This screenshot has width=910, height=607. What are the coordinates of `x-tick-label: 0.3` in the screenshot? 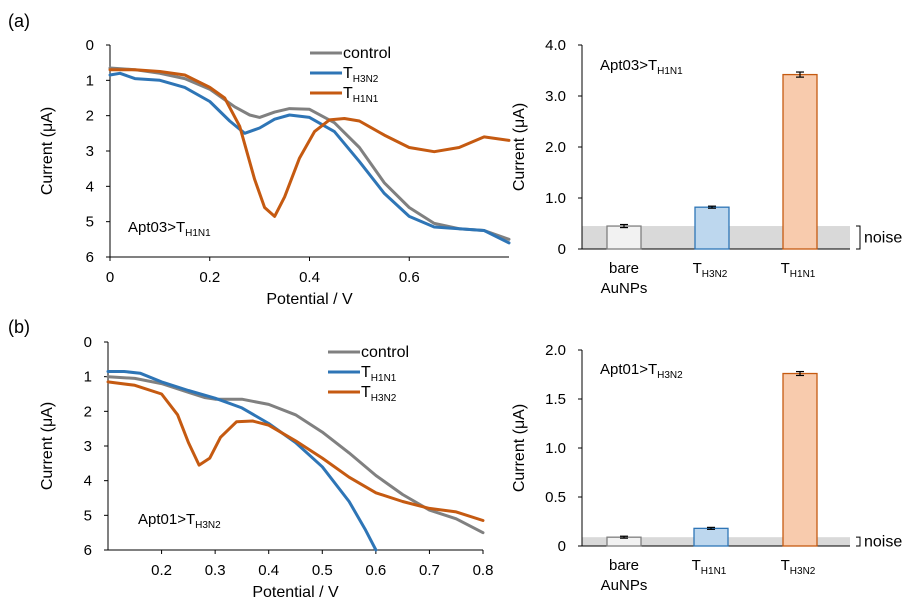 It's located at (215, 570).